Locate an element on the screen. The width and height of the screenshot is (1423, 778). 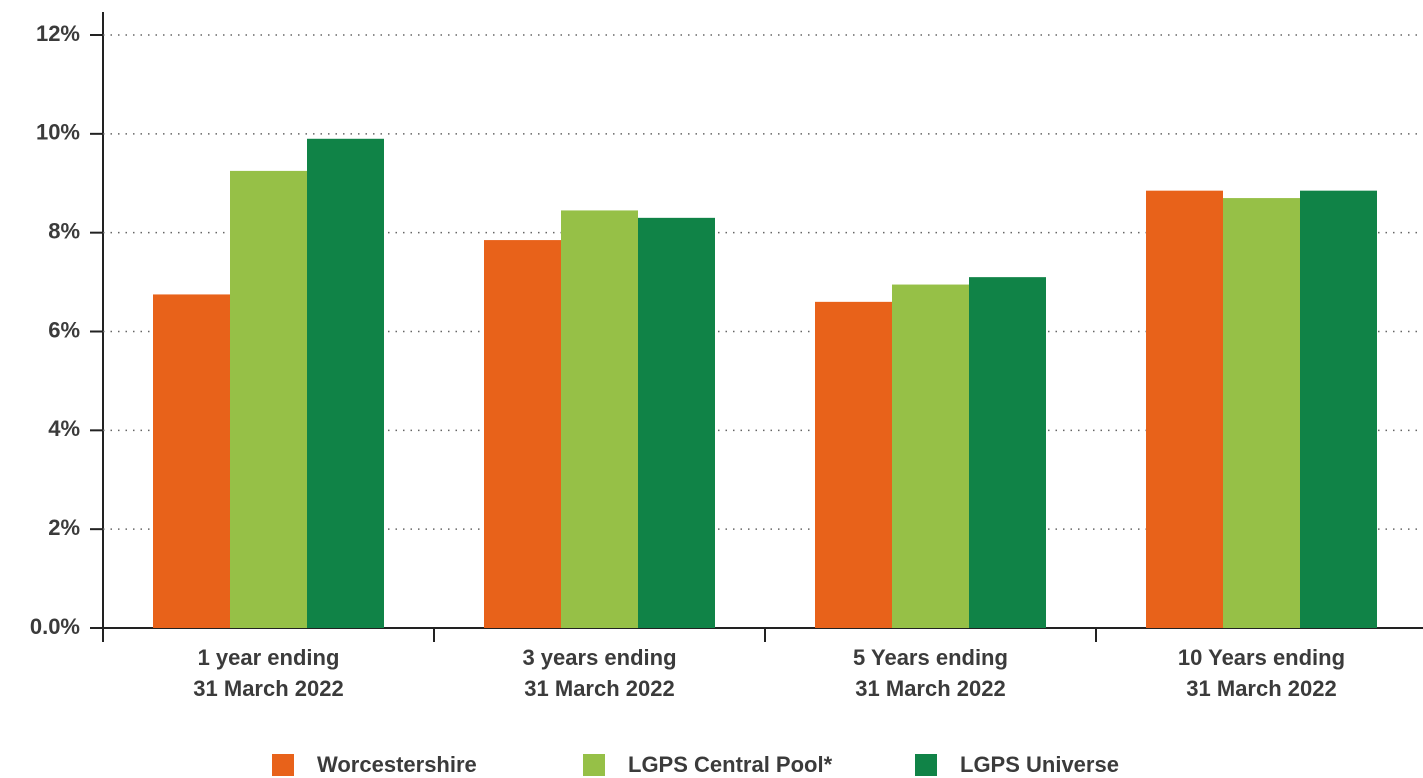
y-tick-label: 4% is located at coordinates (64, 428).